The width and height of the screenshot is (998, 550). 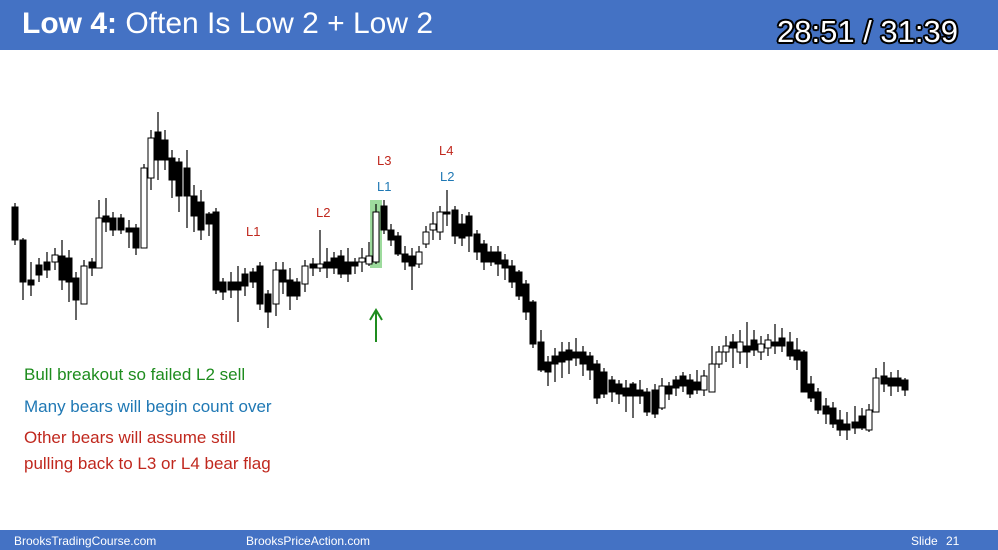 What do you see at coordinates (953, 541) in the screenshot?
I see `footer-slide-number: 21` at bounding box center [953, 541].